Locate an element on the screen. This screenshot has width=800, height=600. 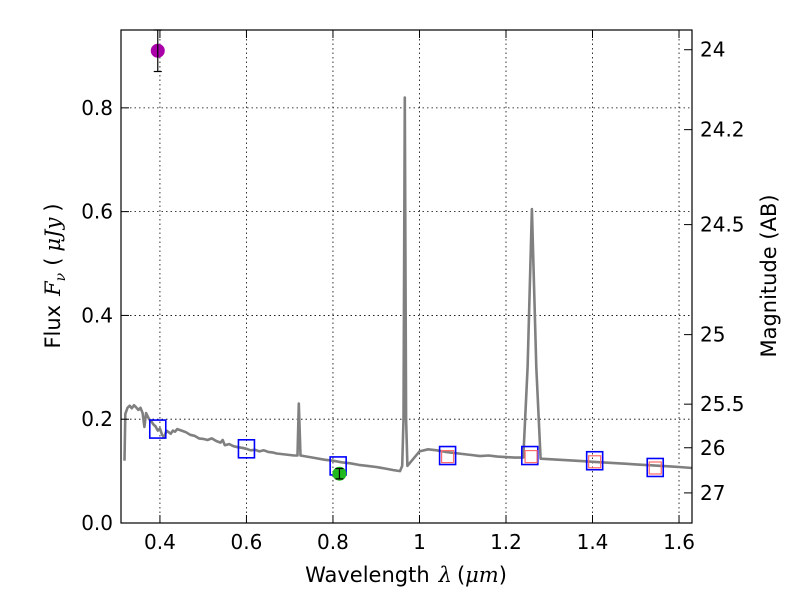
y-axis-label: FluxFν(μJy) is located at coordinates (55, 275).